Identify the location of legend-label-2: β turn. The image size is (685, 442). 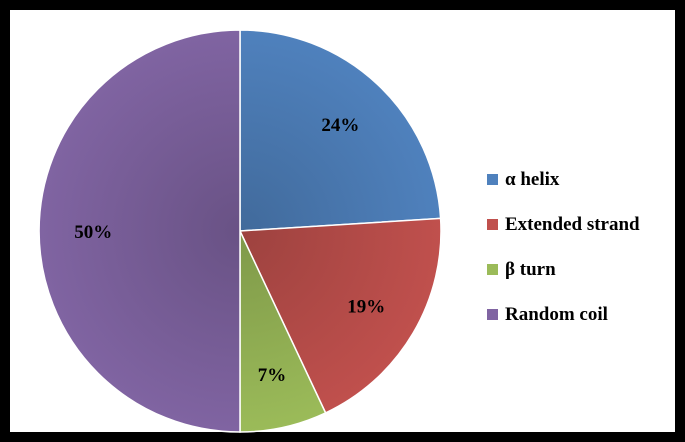
(530, 269).